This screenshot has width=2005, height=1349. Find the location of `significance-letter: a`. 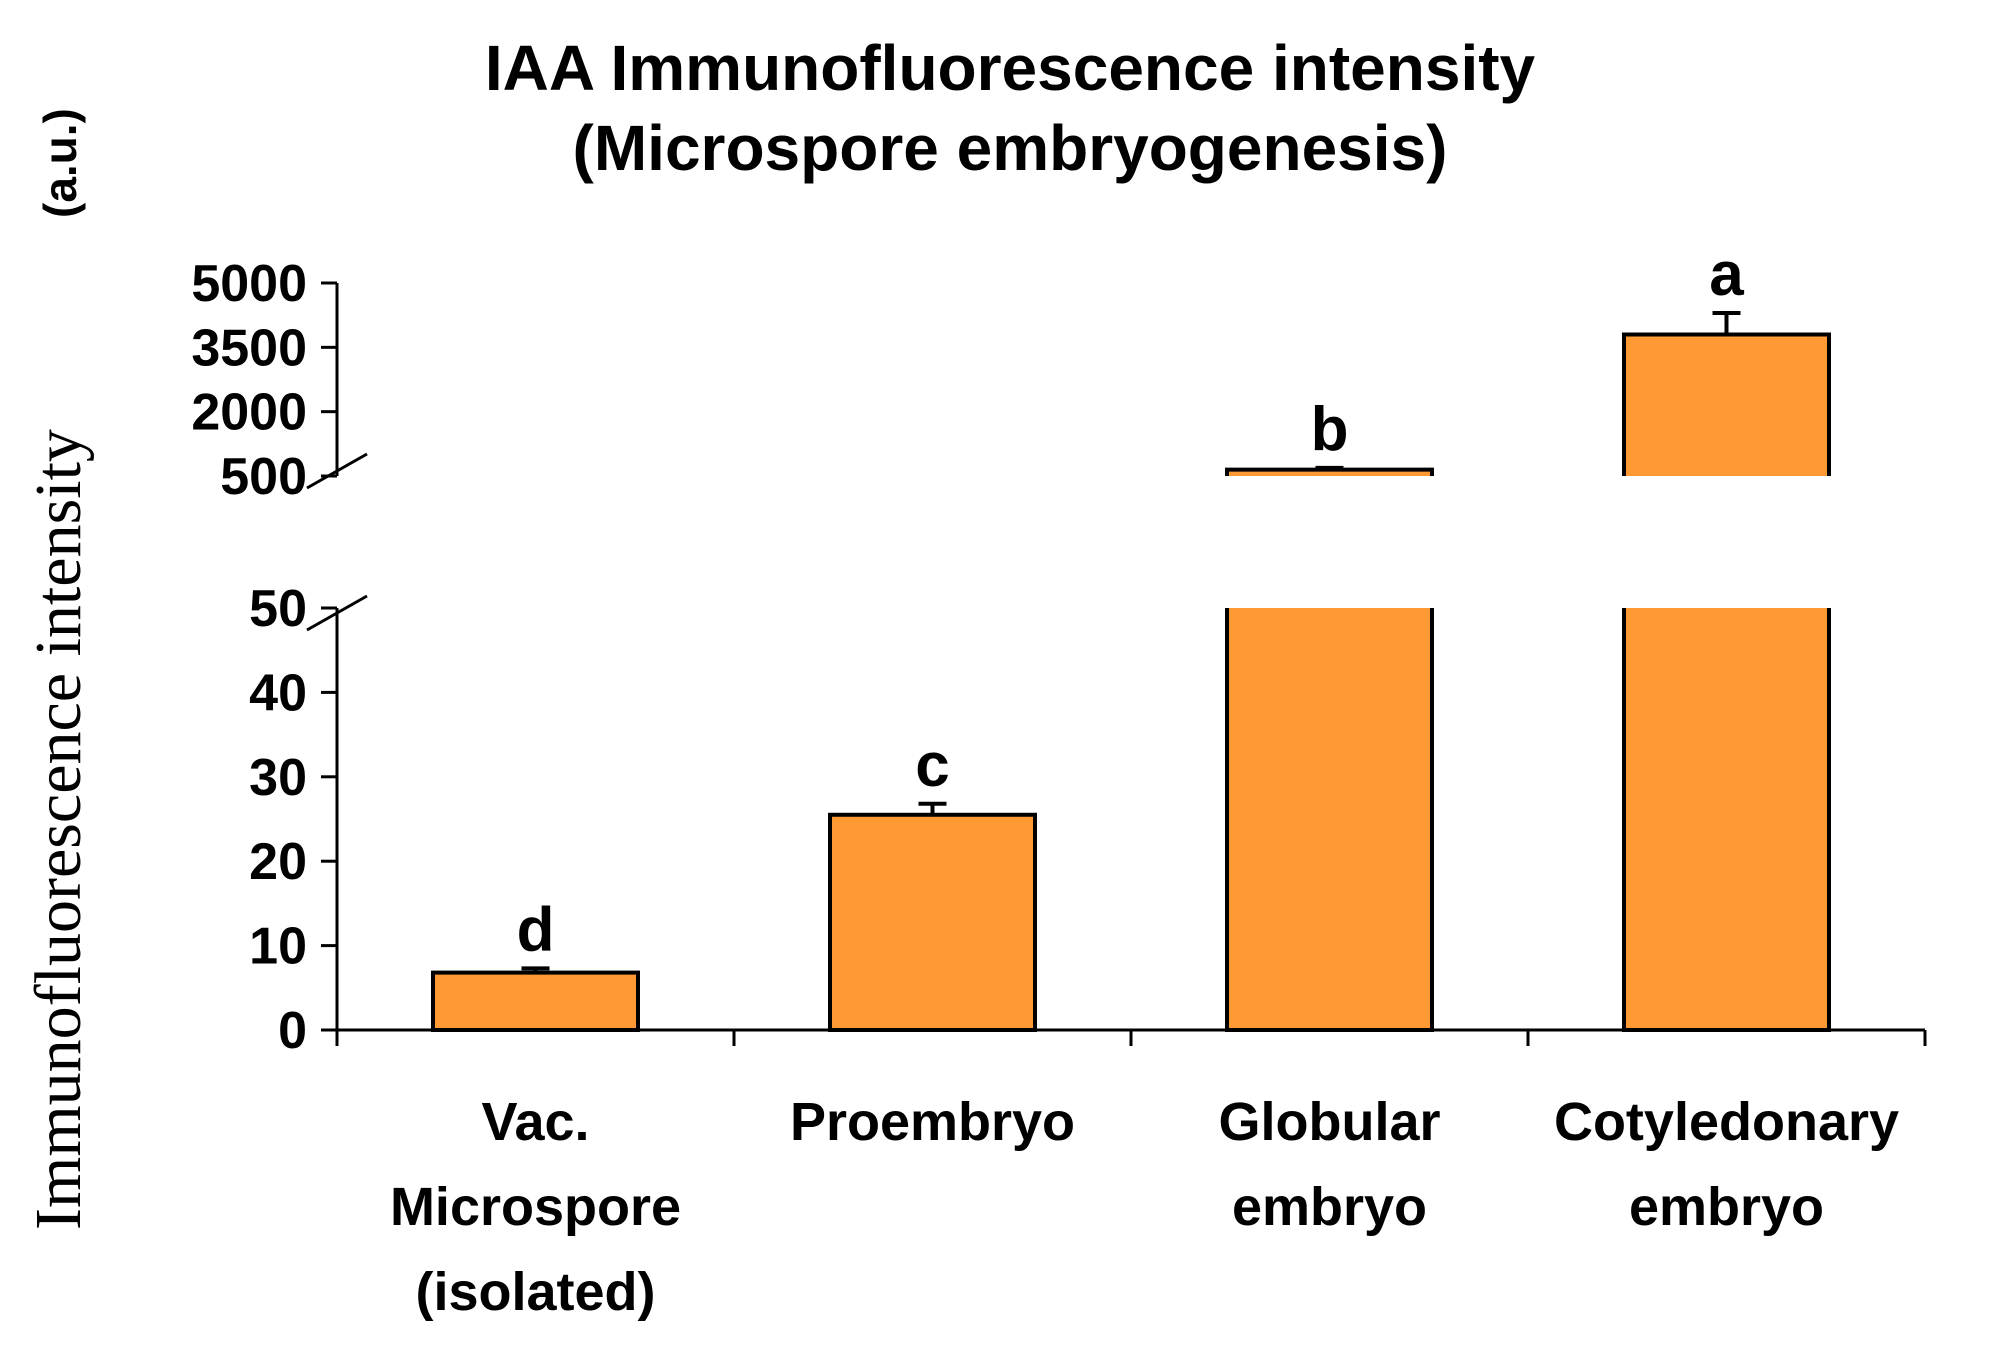

significance-letter: a is located at coordinates (1726, 274).